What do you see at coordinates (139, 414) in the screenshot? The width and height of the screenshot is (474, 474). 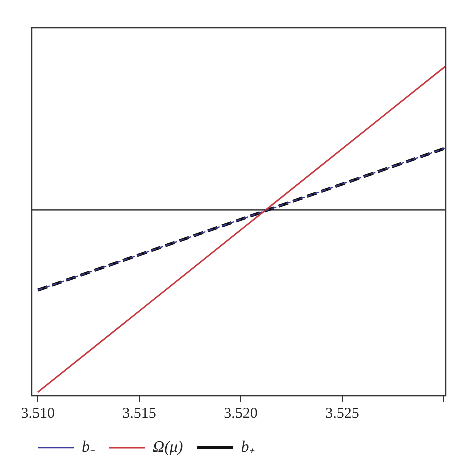 I see `x-tick-label: 3.515` at bounding box center [139, 414].